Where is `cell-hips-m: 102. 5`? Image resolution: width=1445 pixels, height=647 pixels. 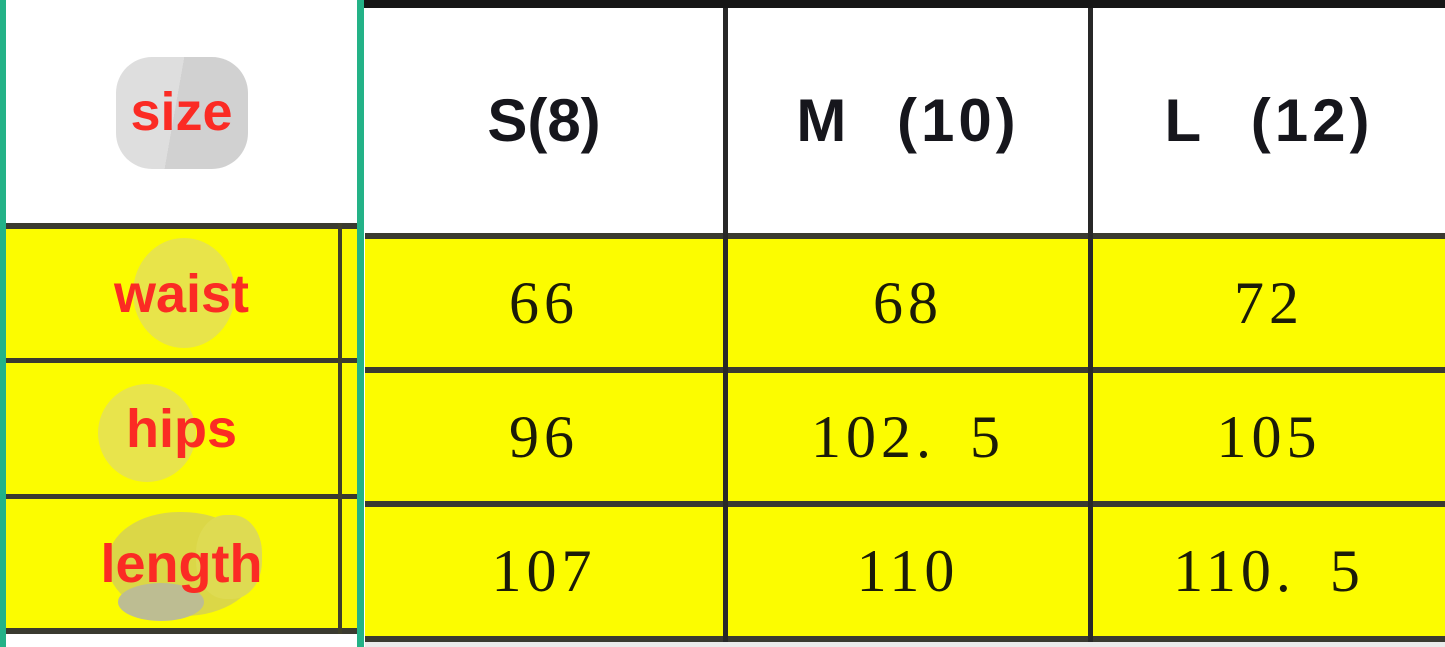 cell-hips-m: 102. 5 is located at coordinates (908, 437).